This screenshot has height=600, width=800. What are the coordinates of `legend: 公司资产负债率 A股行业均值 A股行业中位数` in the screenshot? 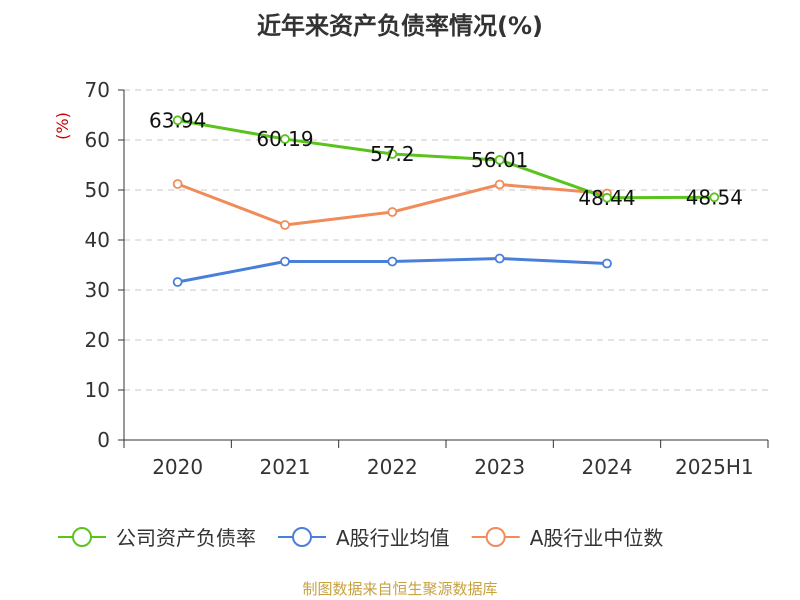 It's located at (360, 538).